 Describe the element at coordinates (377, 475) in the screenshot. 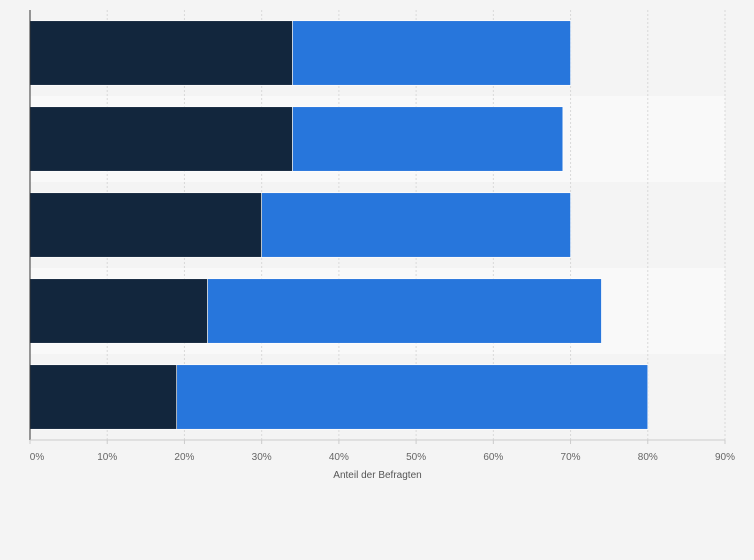

I see `x-axis-title: Anteil der Befragten` at that location.